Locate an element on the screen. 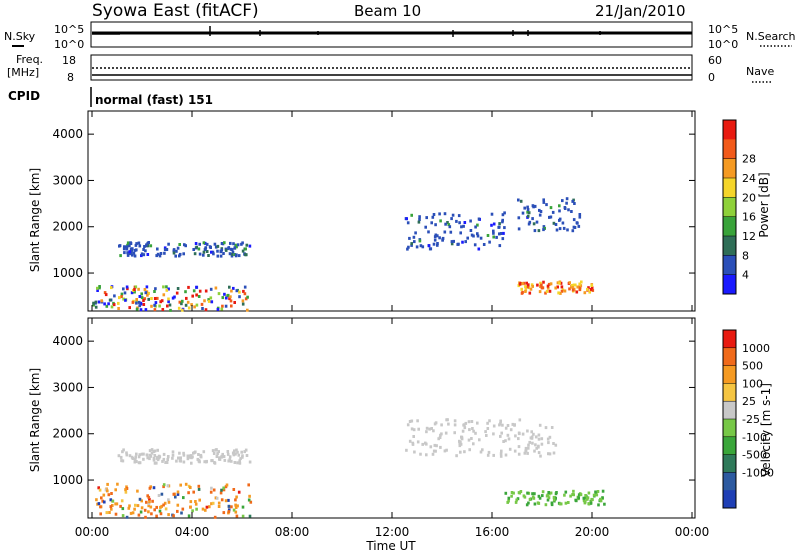 The image size is (800, 554). y-tick-label: 2000 is located at coordinates (67, 227).